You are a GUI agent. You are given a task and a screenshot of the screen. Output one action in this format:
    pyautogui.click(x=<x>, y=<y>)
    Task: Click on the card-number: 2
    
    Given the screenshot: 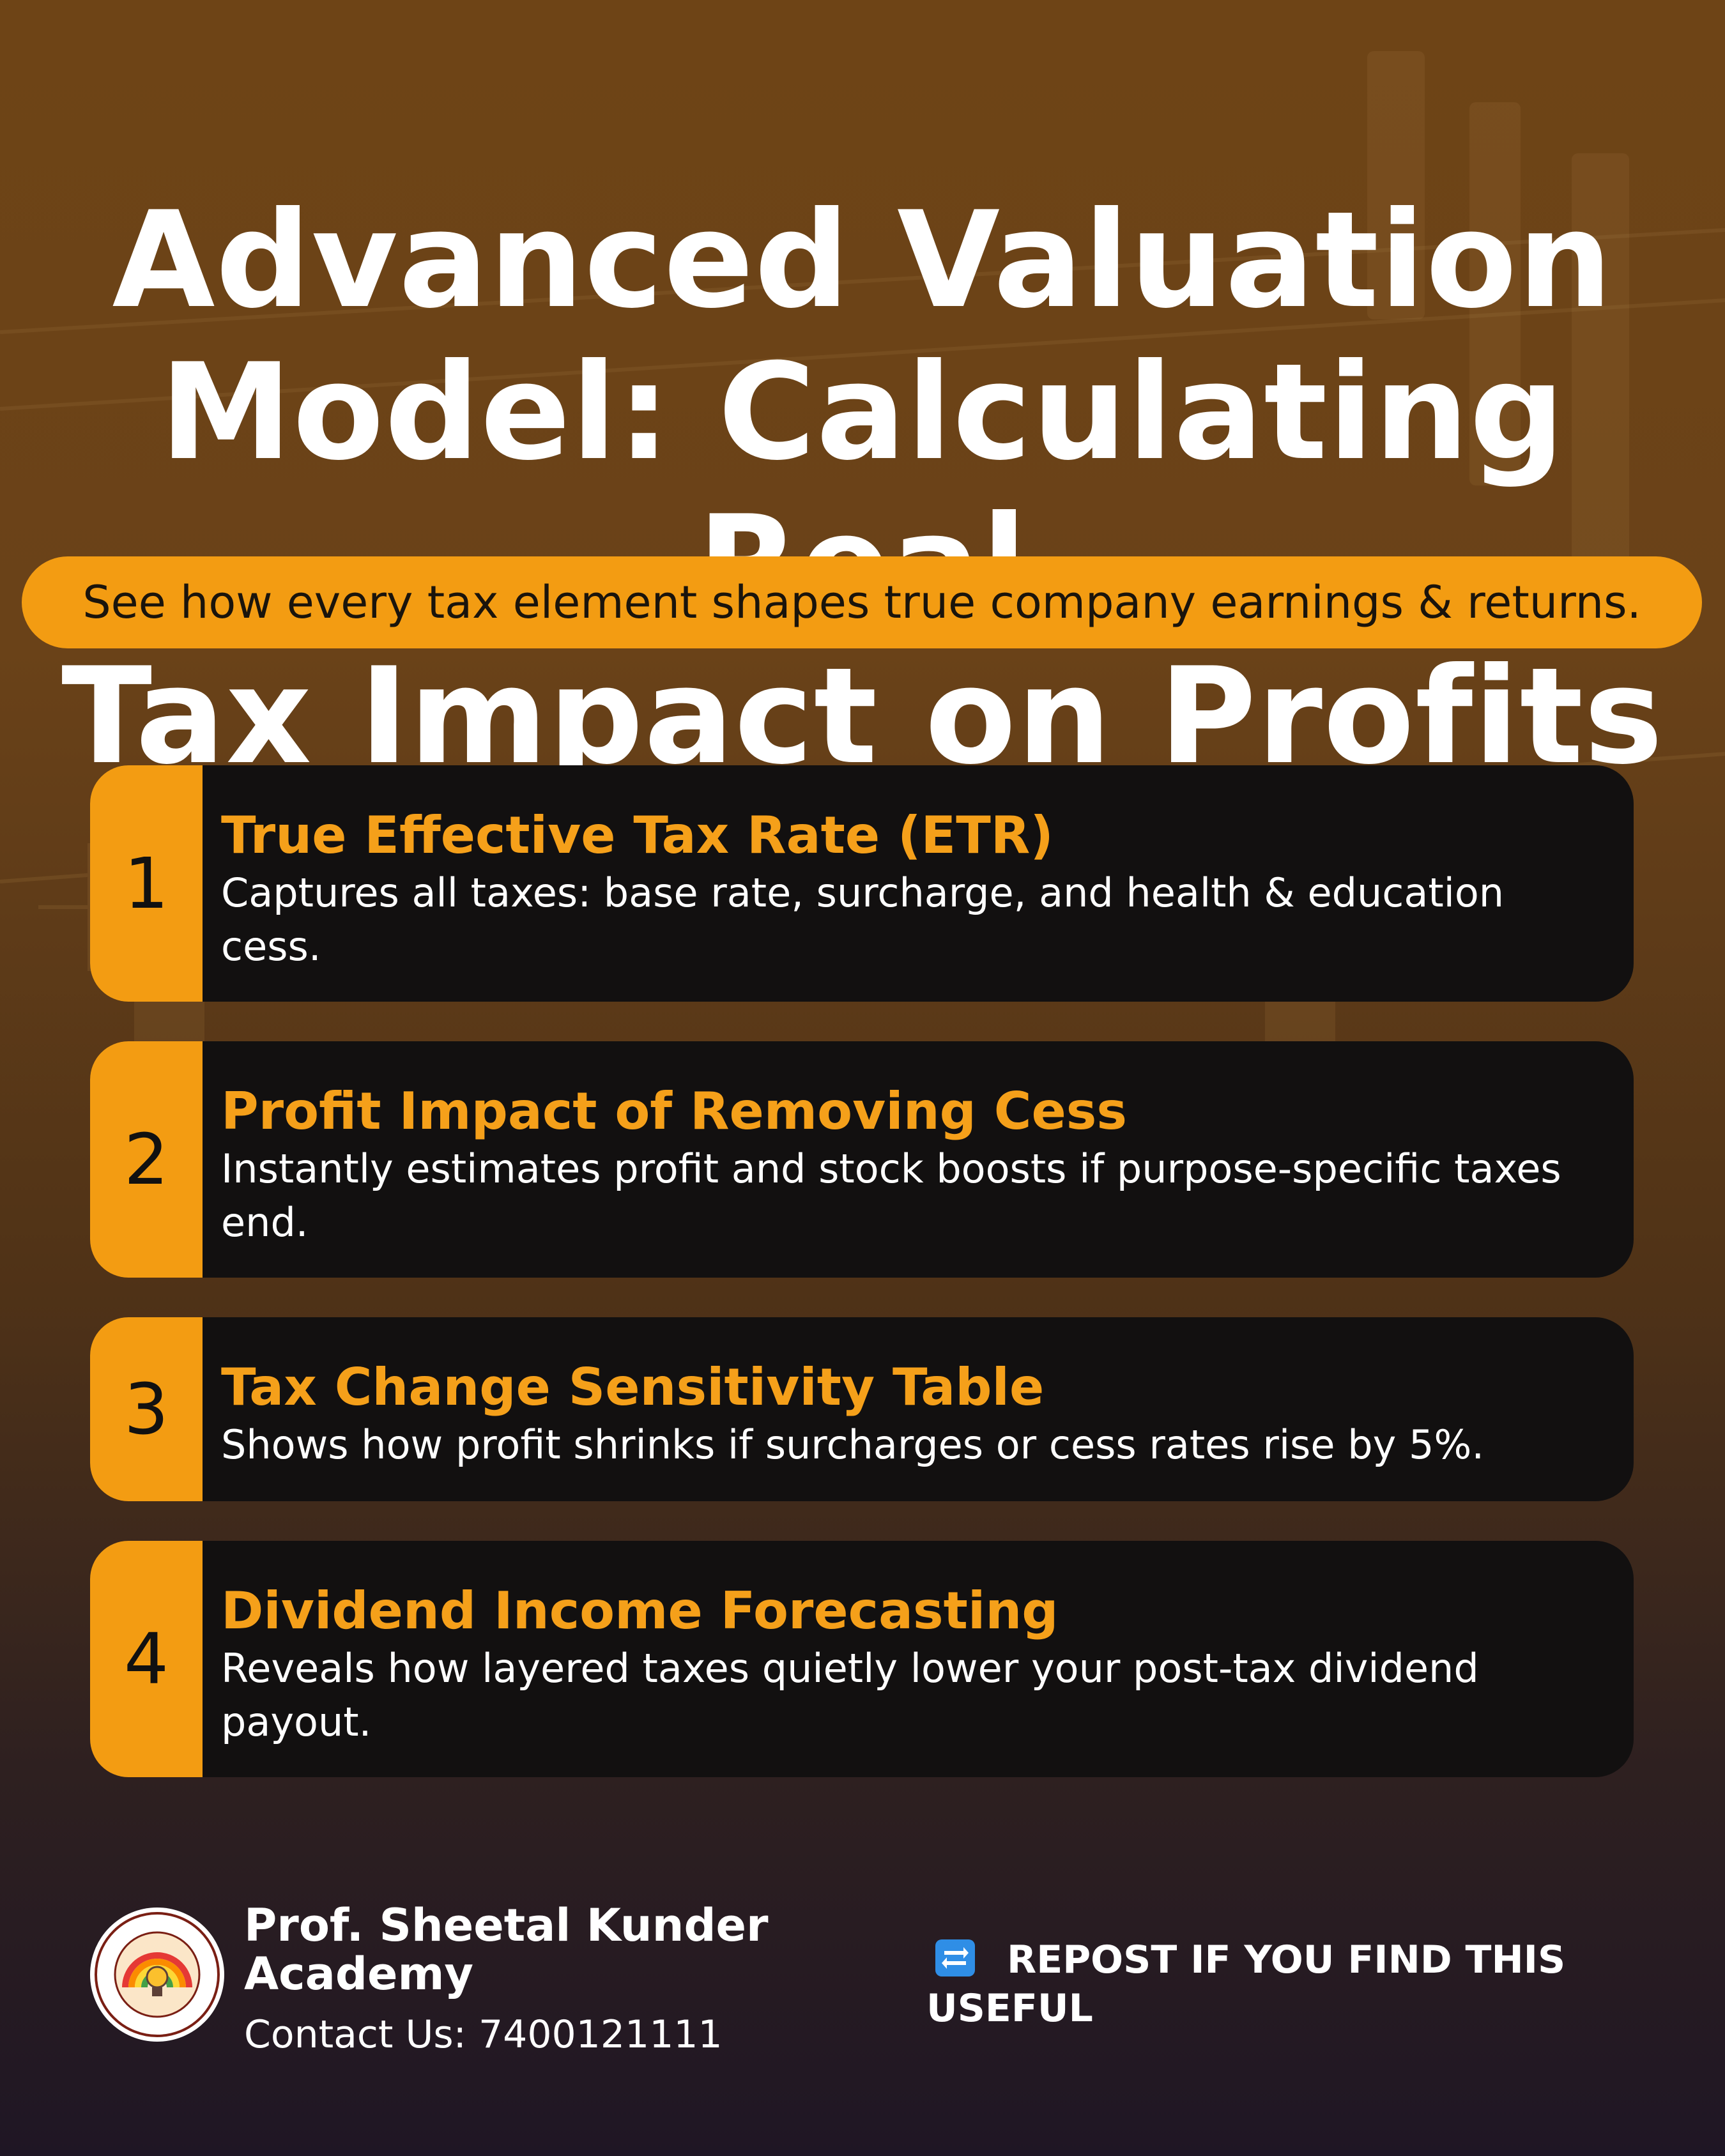 What is the action you would take?
    pyautogui.click(x=146, y=1159)
    